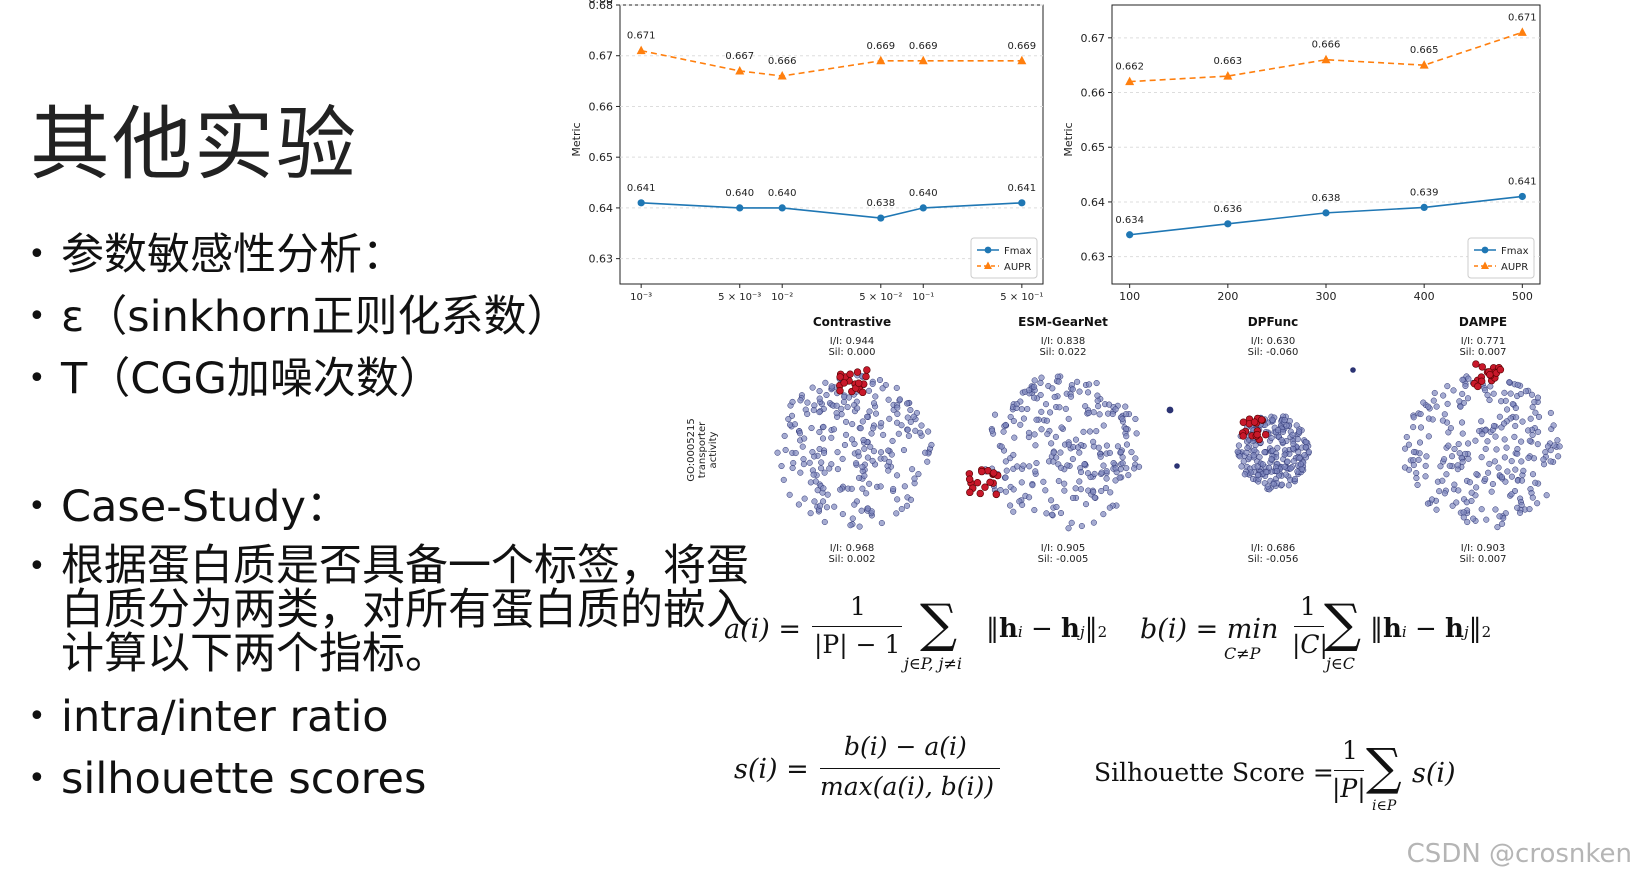  I want to click on y-tick-label: 0.68, so click(601, 3).